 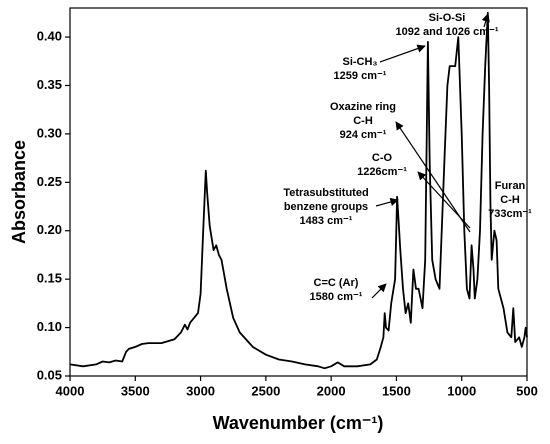 I want to click on annotation: 924 cm⁻¹, so click(x=363, y=135).